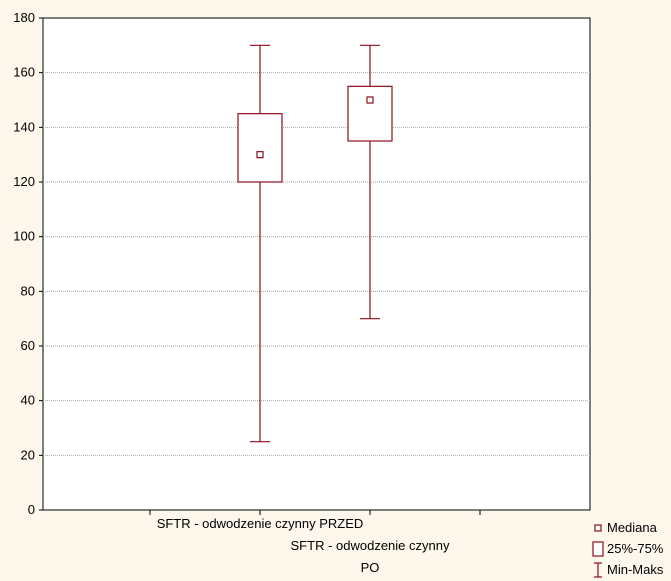  I want to click on legend-item-median: Mediana, so click(626, 527).